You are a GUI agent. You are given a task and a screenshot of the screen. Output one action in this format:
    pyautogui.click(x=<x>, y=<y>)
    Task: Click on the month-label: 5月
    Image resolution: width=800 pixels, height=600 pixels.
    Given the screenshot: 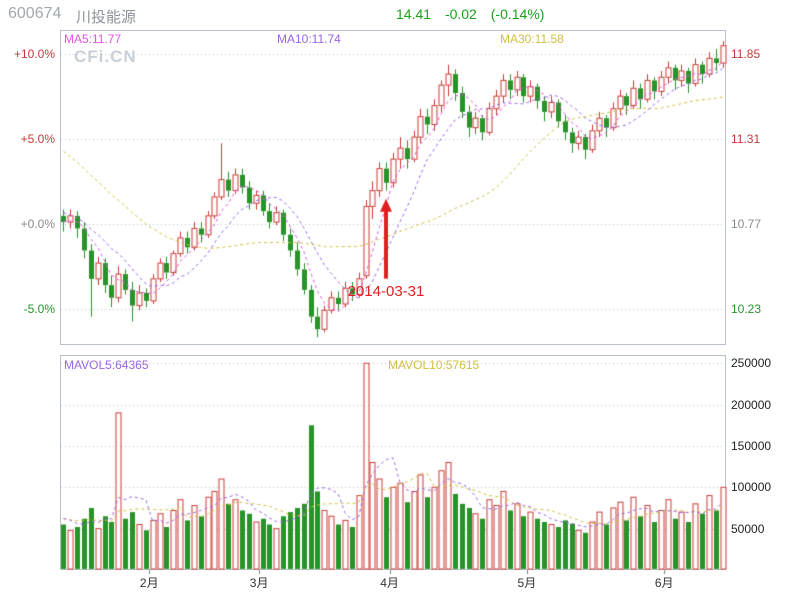 What is the action you would take?
    pyautogui.click(x=527, y=583)
    